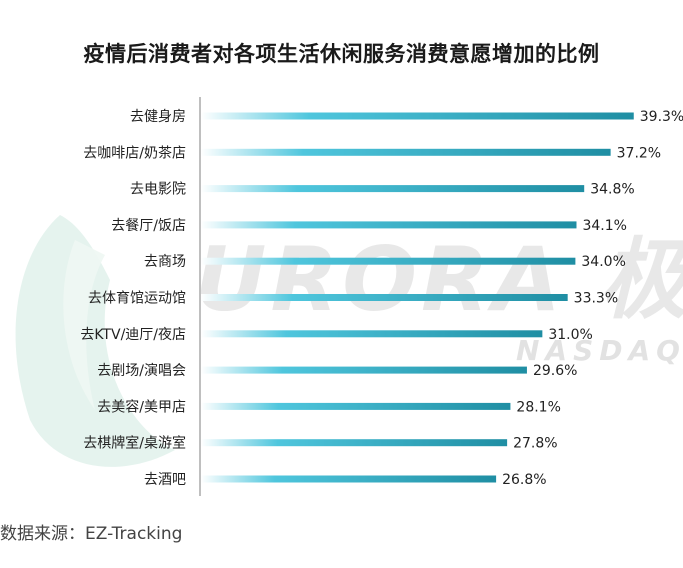 Image resolution: width=683 pixels, height=568 pixels. Describe the element at coordinates (134, 153) in the screenshot. I see `category-label: 去咖啡店/奶茶店` at that location.